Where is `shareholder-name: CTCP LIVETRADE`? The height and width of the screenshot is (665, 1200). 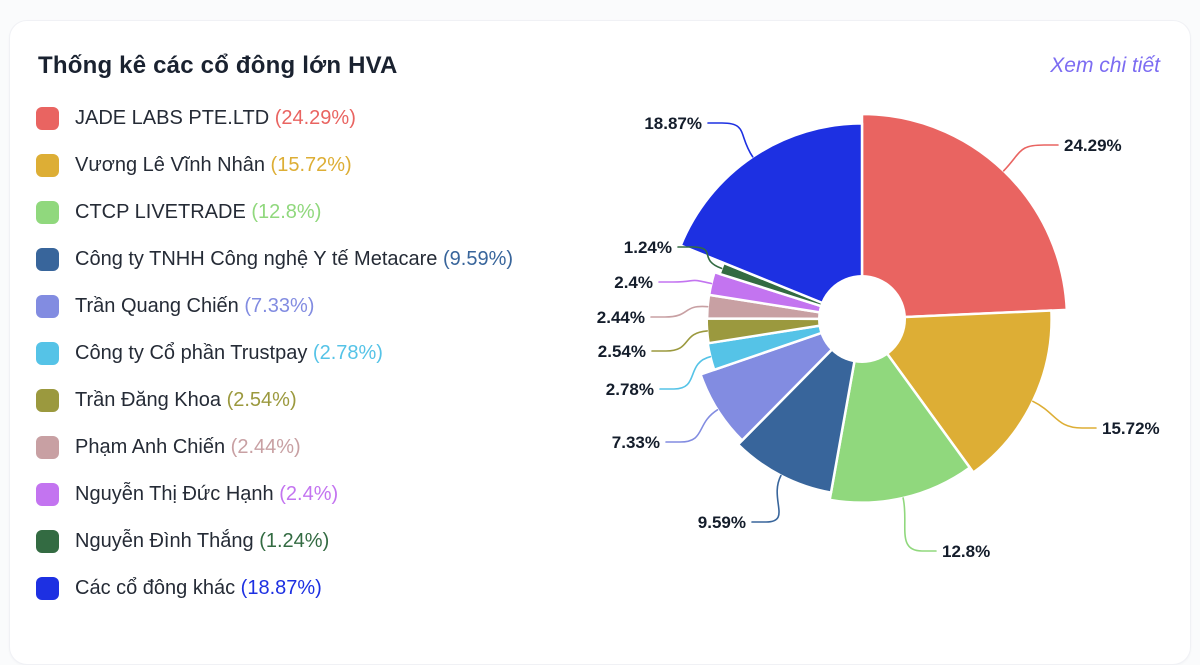
shareholder-name: CTCP LIVETRADE is located at coordinates (160, 212).